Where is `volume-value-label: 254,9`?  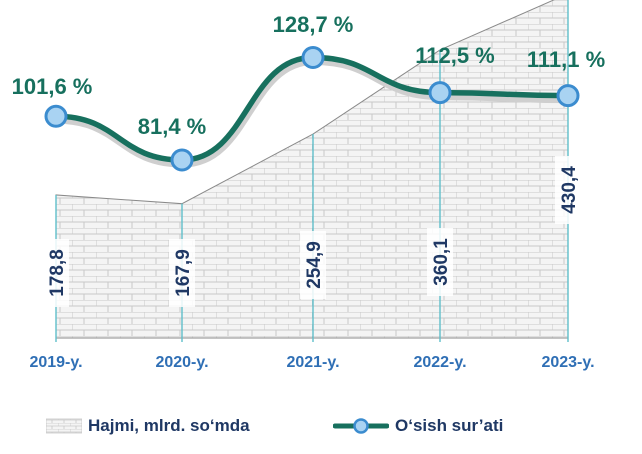
volume-value-label: 254,9 is located at coordinates (314, 265).